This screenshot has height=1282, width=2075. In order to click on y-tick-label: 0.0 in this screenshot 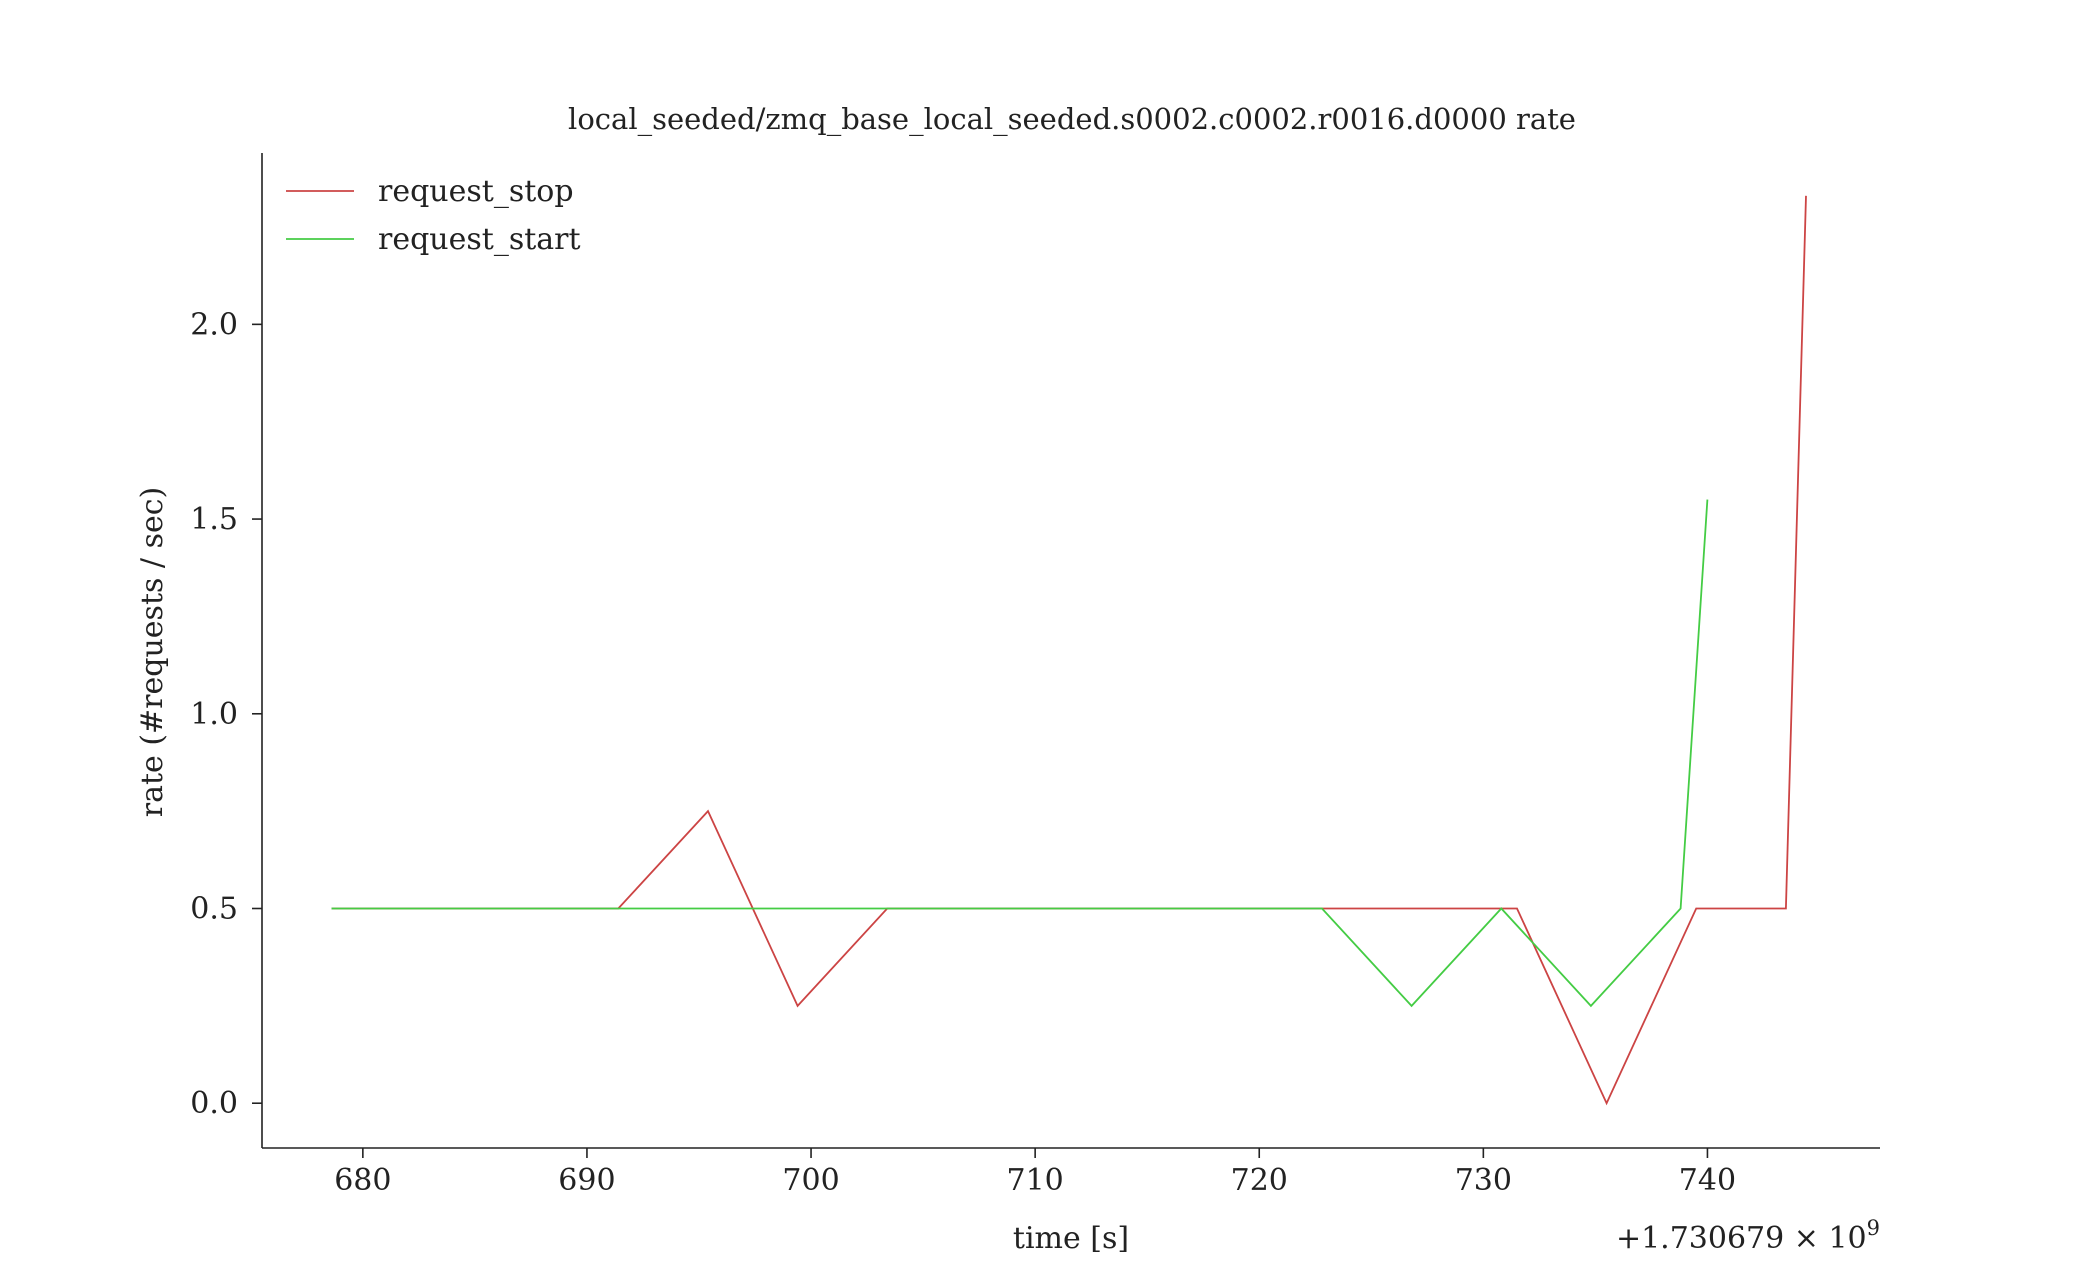, I will do `click(214, 1103)`.